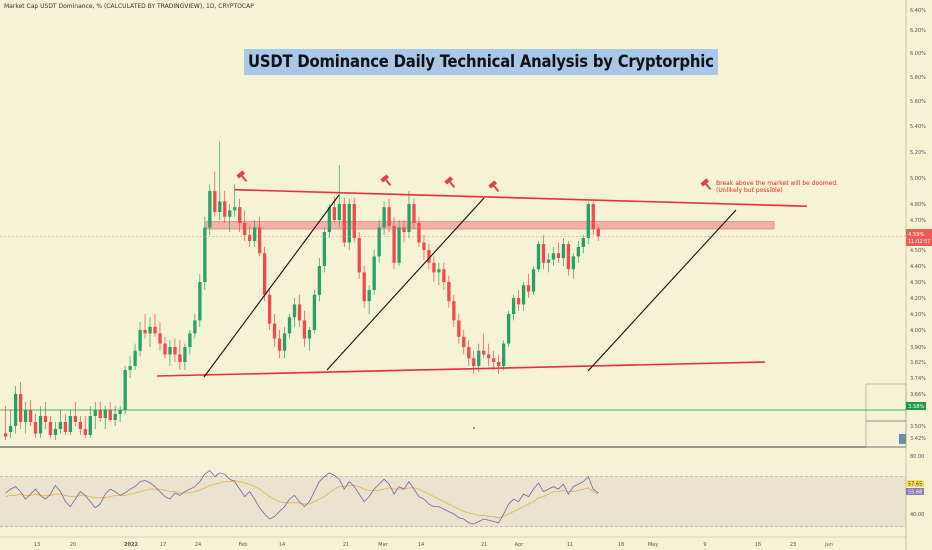  Describe the element at coordinates (886, 415) in the screenshot. I see `volume-profile-box` at that location.